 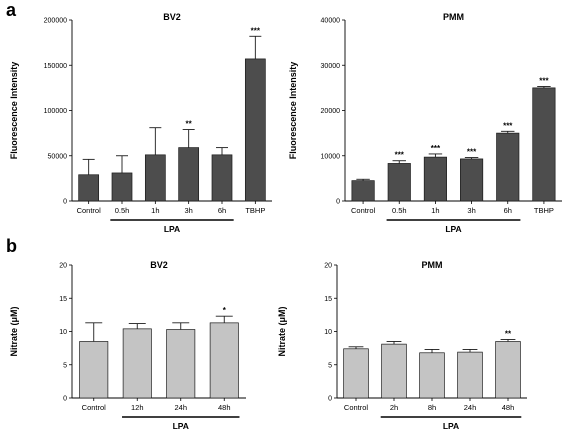 I want to click on y-tick-label: 10000, so click(x=331, y=156).